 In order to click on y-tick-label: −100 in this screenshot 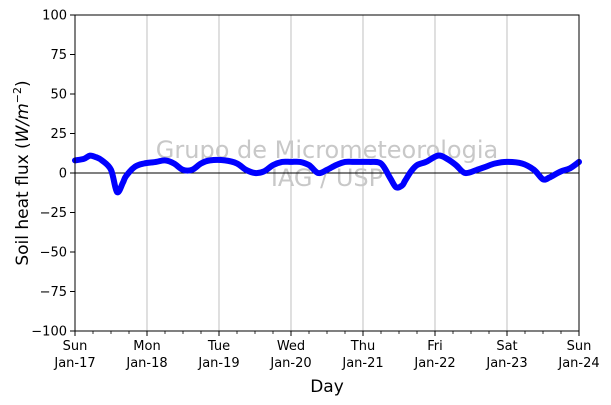, I will do `click(49, 332)`.